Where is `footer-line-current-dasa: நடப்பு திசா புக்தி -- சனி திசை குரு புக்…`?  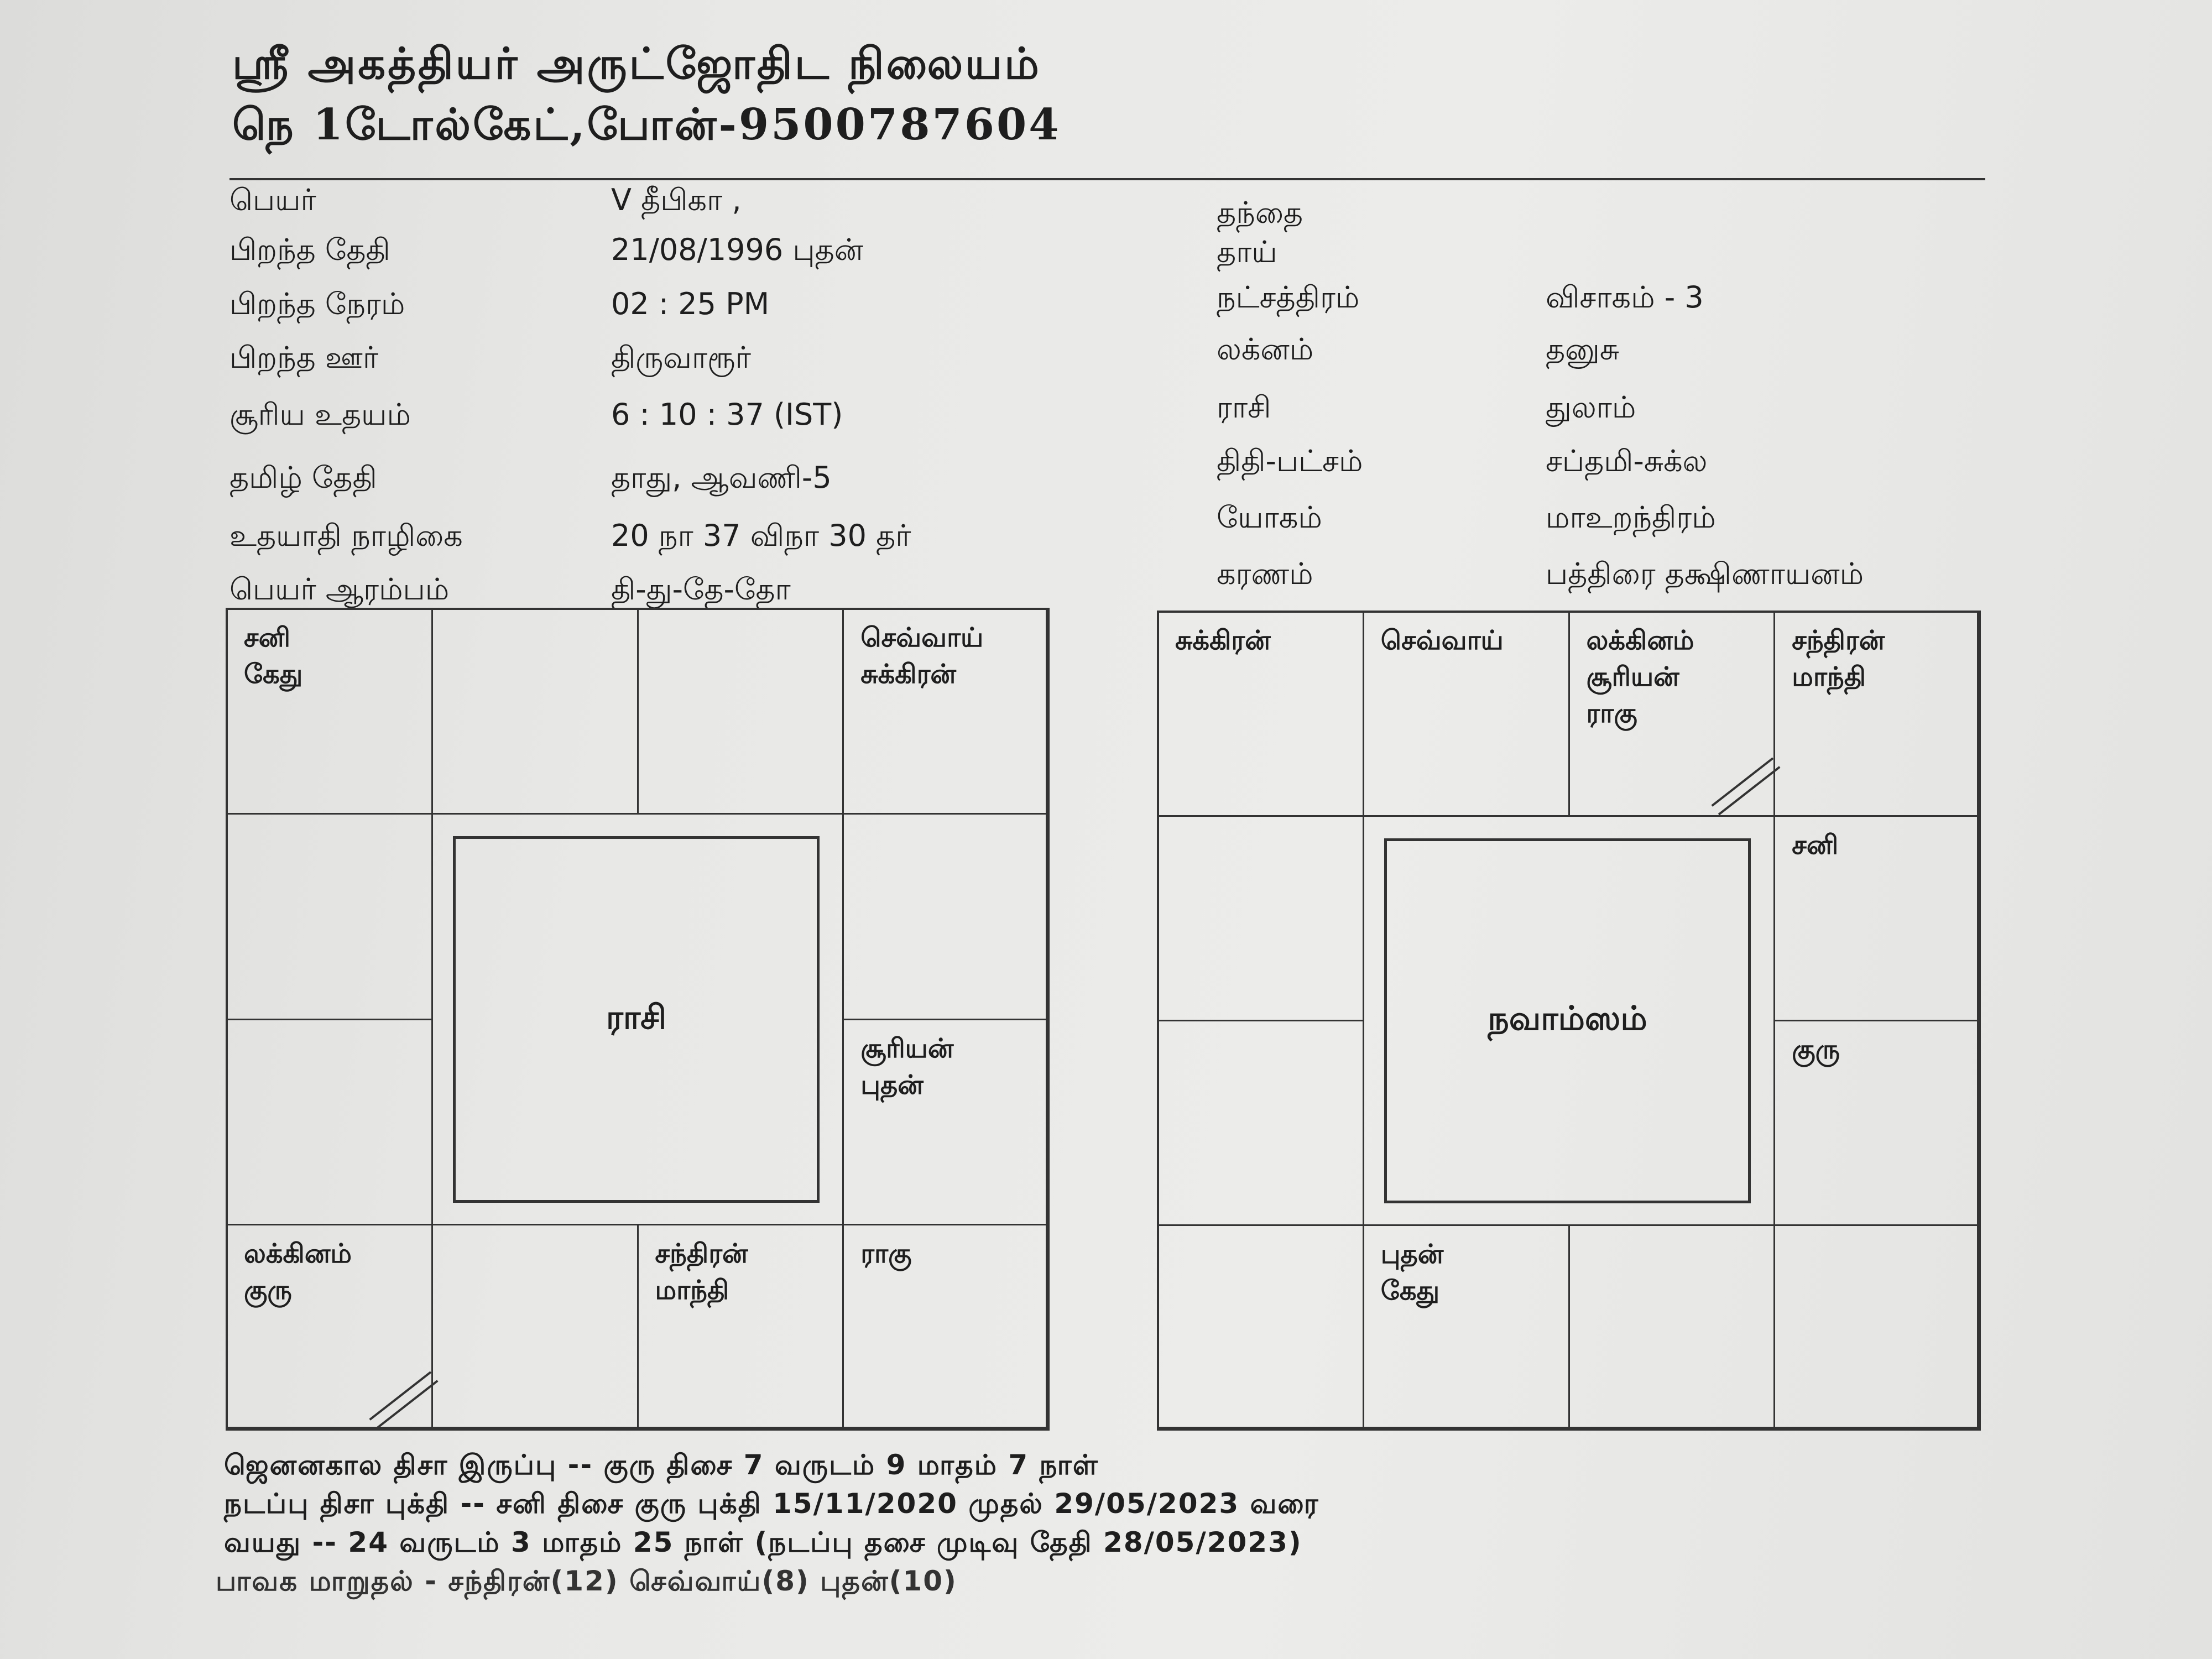
footer-line-current-dasa: நடப்பு திசா புக்தி -- சனி திசை குரு புக்… is located at coordinates (772, 1504).